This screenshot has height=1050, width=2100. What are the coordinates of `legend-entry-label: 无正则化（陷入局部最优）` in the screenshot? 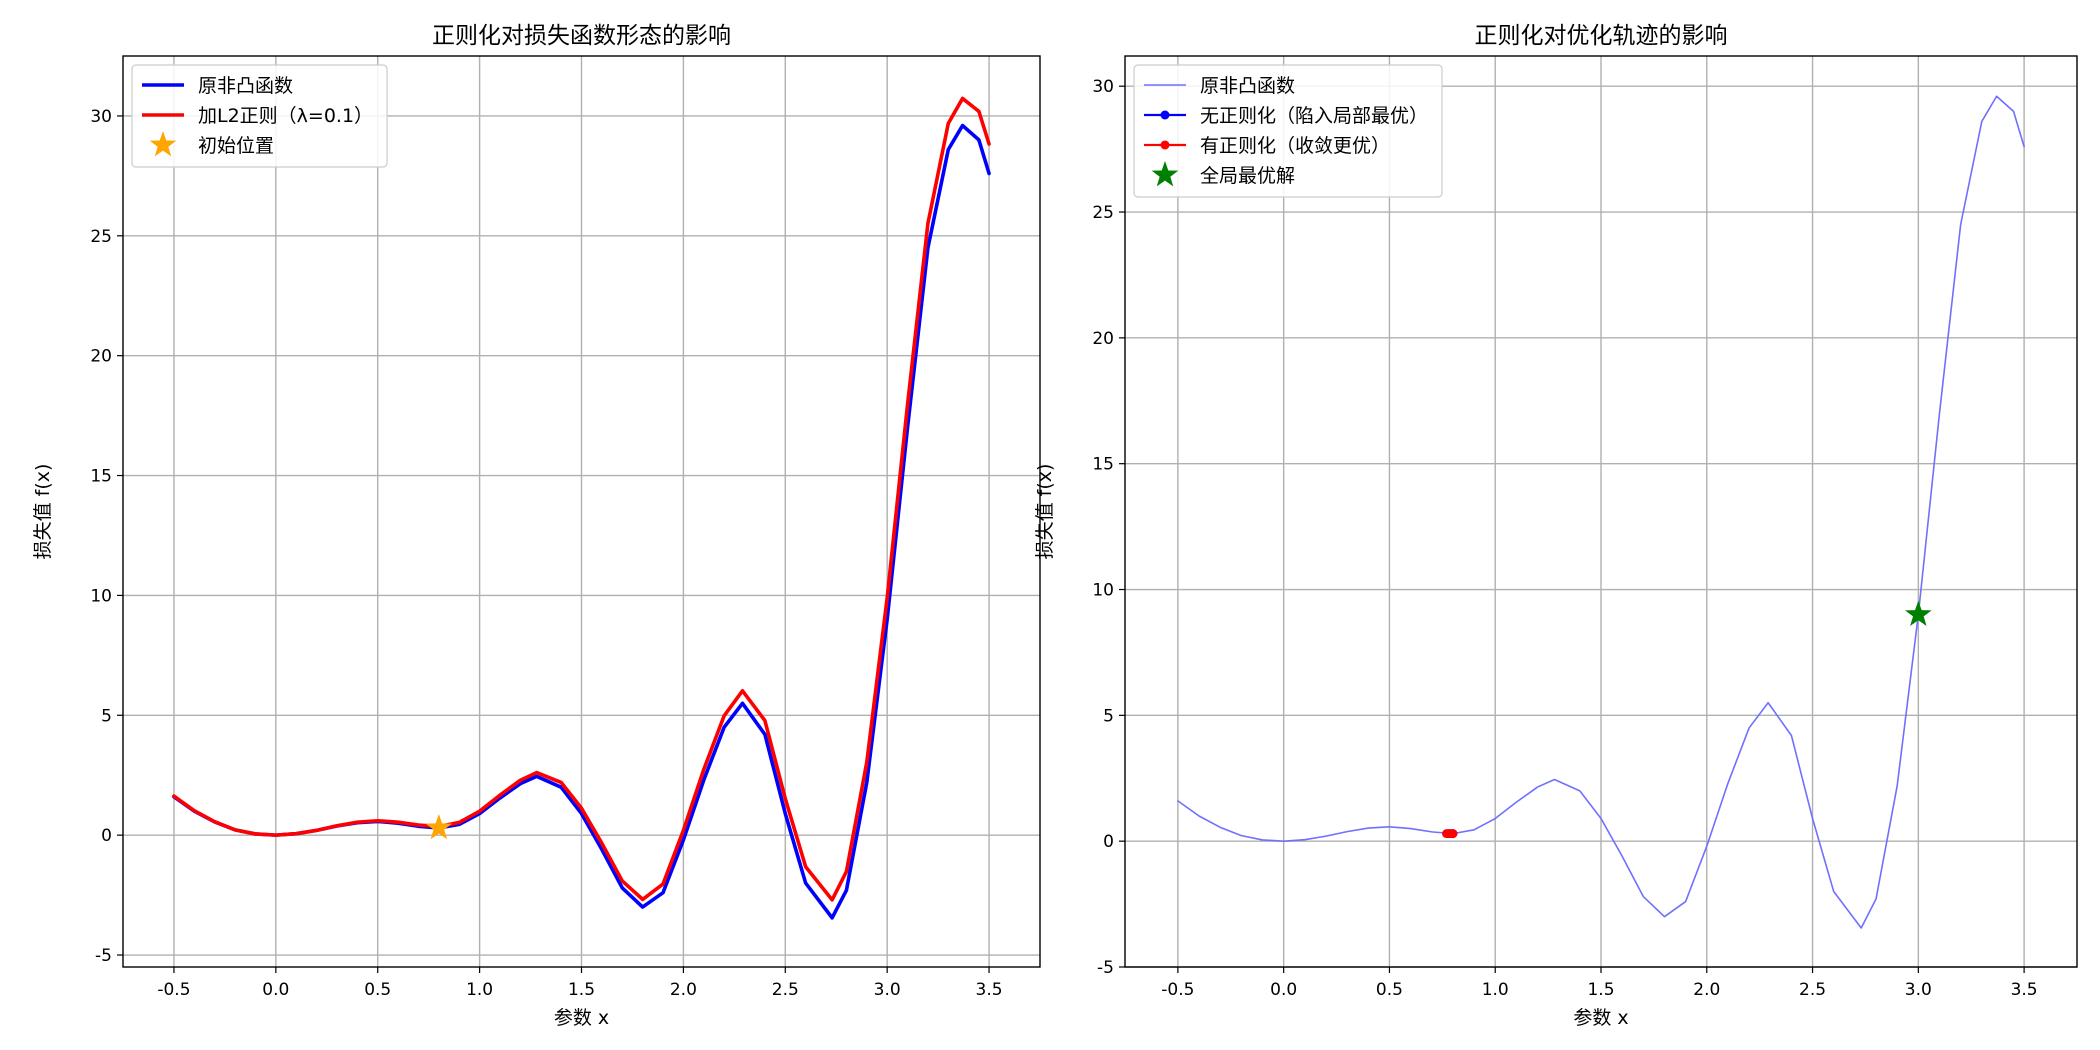 It's located at (1314, 116).